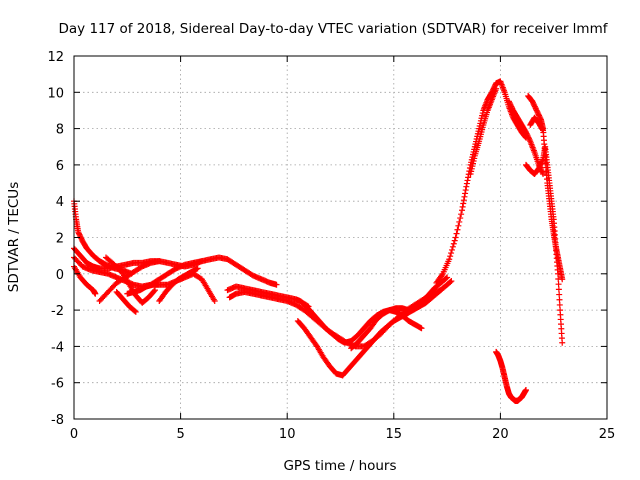  I want to click on x-tick-label: 25, so click(607, 434).